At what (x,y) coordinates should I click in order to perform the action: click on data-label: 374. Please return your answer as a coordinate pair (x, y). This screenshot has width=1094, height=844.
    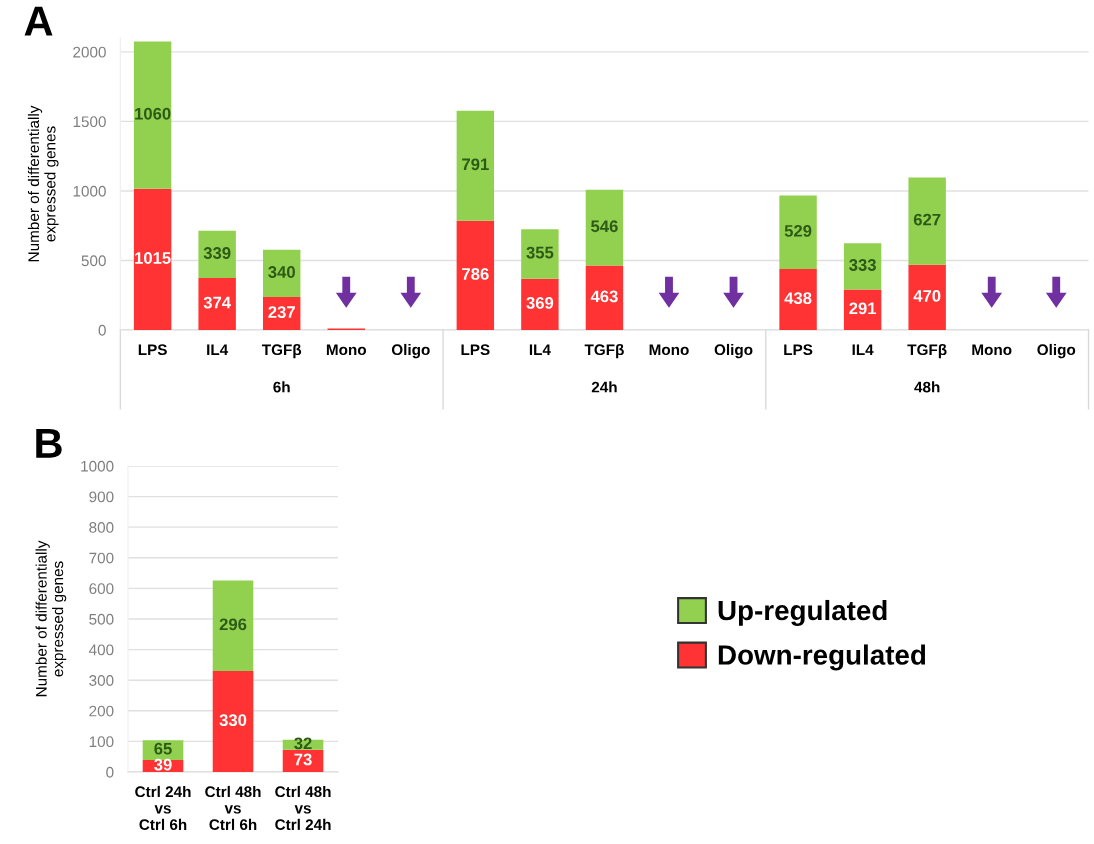
    Looking at the image, I should click on (217, 302).